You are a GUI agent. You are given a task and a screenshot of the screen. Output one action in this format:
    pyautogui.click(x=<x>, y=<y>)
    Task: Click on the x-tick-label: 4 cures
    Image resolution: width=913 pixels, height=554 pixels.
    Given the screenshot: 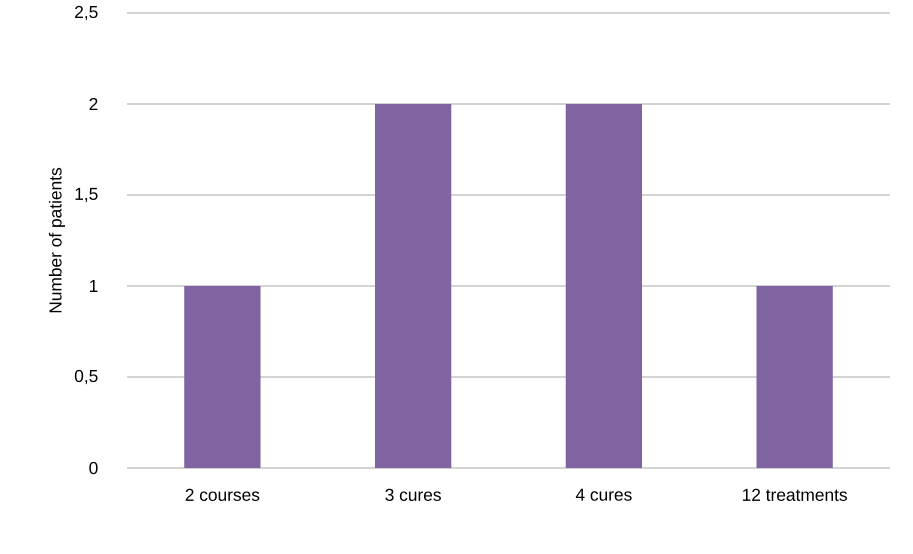 What is the action you would take?
    pyautogui.click(x=604, y=494)
    